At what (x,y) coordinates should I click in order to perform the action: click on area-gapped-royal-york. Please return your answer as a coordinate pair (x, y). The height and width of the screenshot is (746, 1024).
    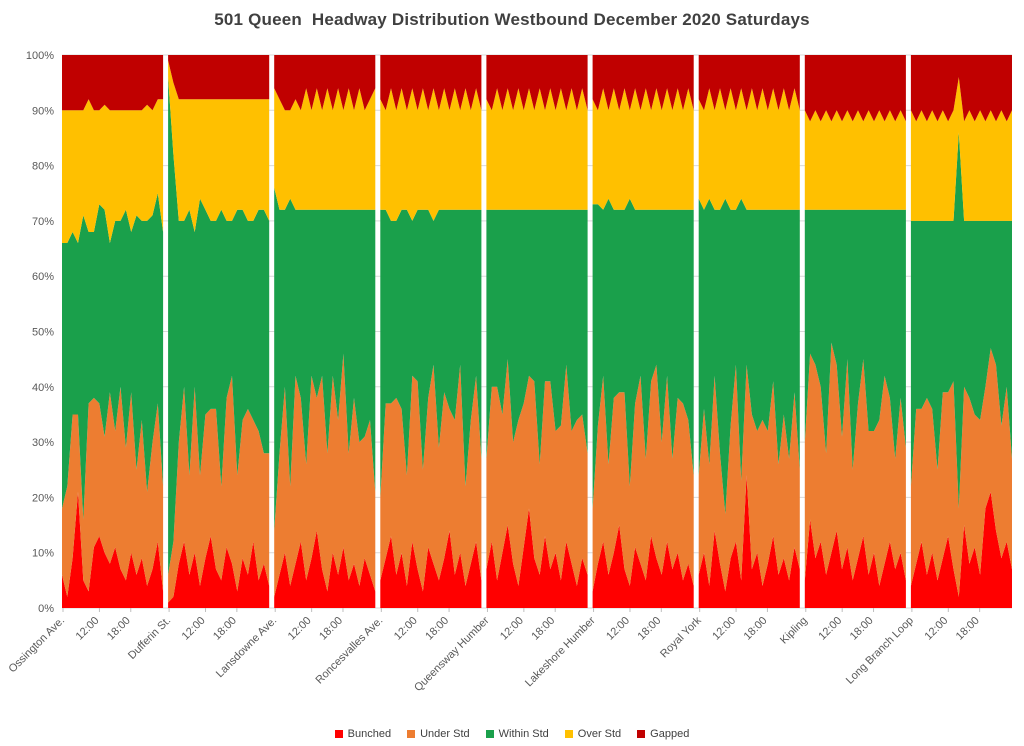
    Looking at the image, I should click on (749, 83).